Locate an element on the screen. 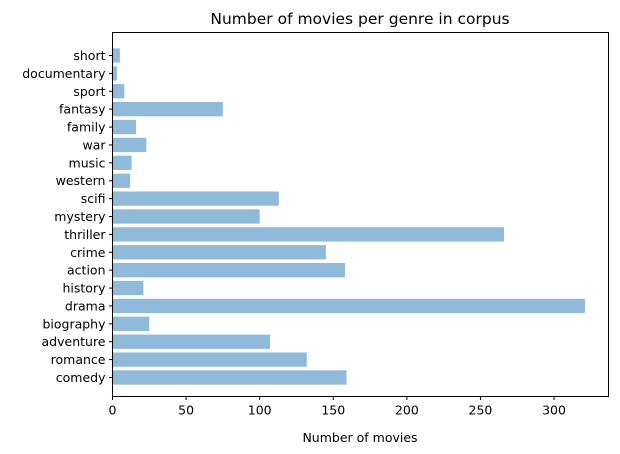 The width and height of the screenshot is (620, 454). y-tick-label: drama is located at coordinates (85, 305).